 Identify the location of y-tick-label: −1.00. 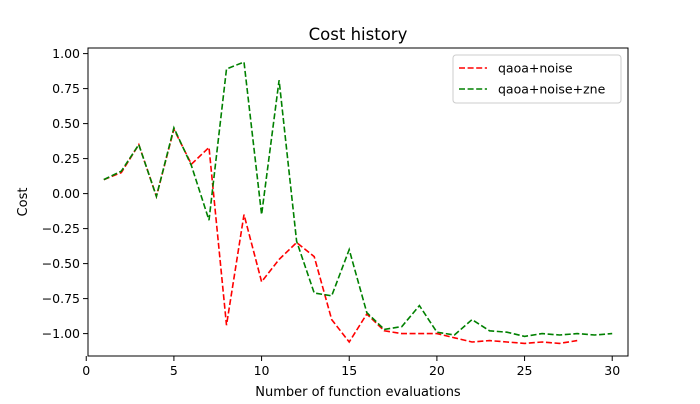
(61, 333).